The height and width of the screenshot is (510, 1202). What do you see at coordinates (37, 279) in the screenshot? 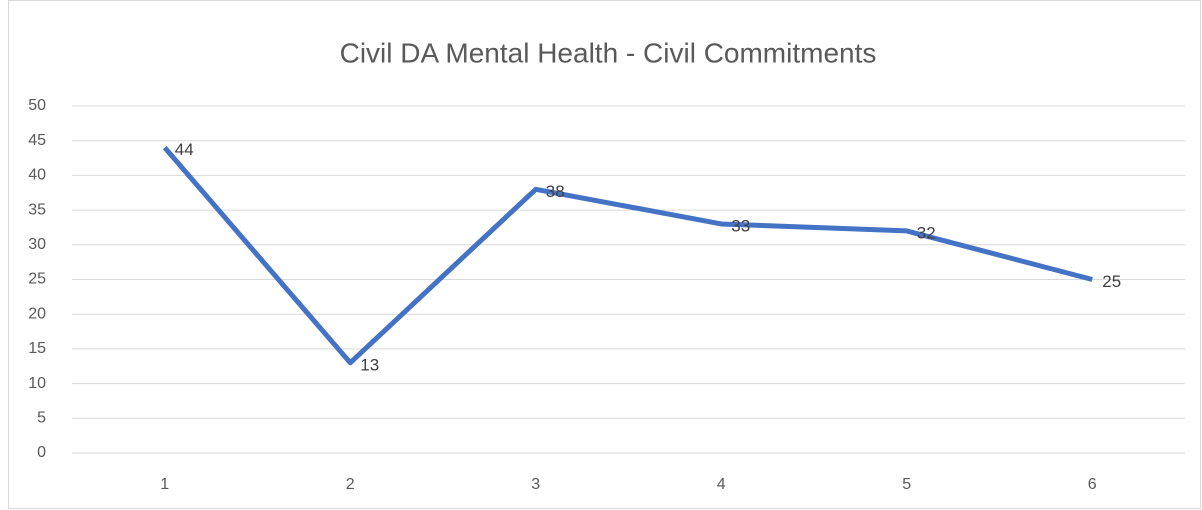
I see `y-tick-label: 25` at bounding box center [37, 279].